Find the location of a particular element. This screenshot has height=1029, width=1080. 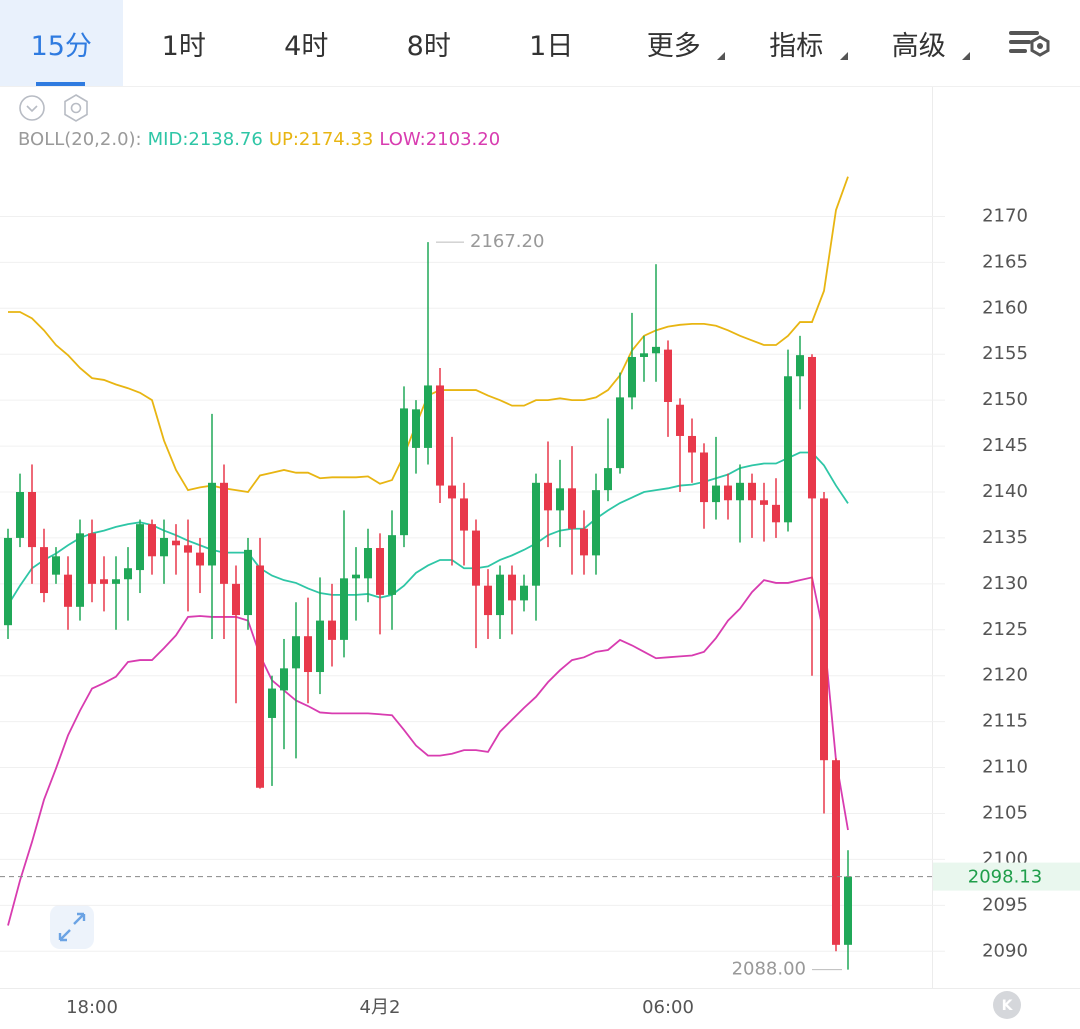

settings-hex-icon is located at coordinates (76, 108).